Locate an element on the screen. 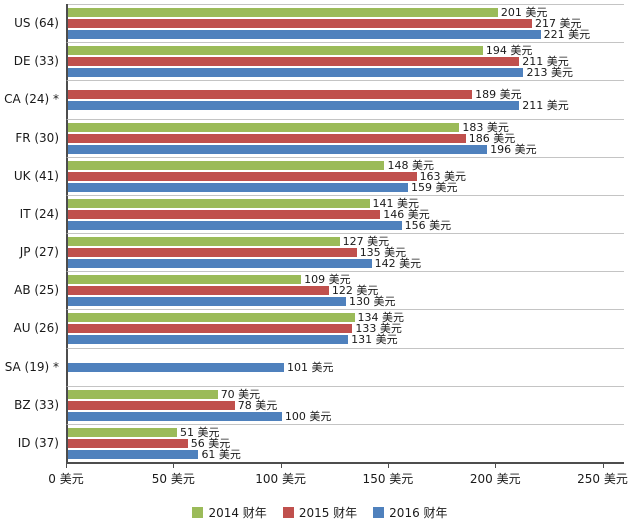 This screenshot has width=640, height=527. chart-row: ID (37) 51 美元 56 美元 61 美元 is located at coordinates (312, 443).